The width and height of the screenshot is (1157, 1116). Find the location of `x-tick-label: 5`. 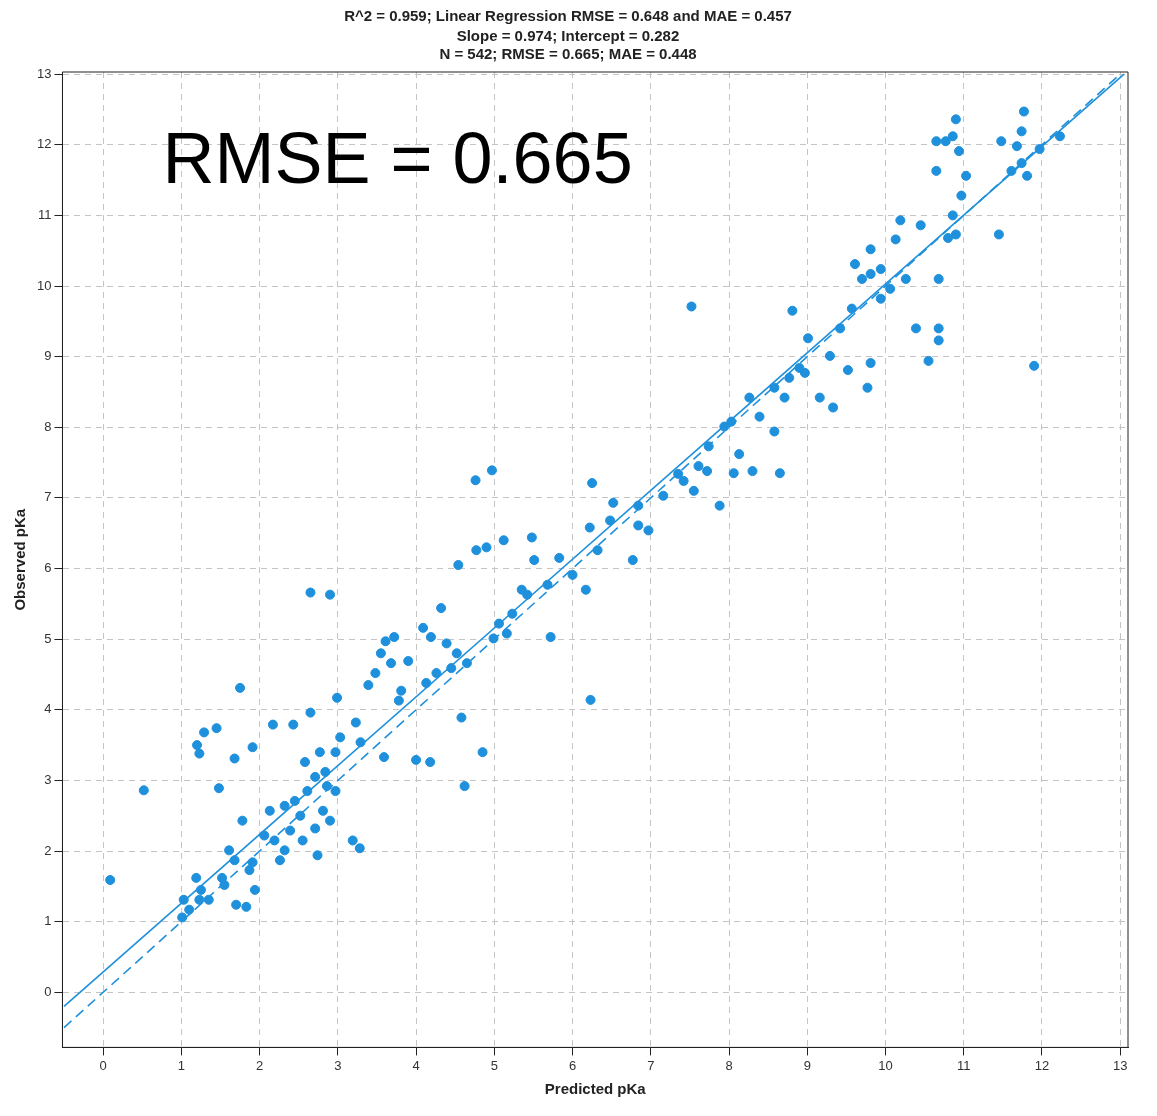

x-tick-label: 5 is located at coordinates (494, 1065).